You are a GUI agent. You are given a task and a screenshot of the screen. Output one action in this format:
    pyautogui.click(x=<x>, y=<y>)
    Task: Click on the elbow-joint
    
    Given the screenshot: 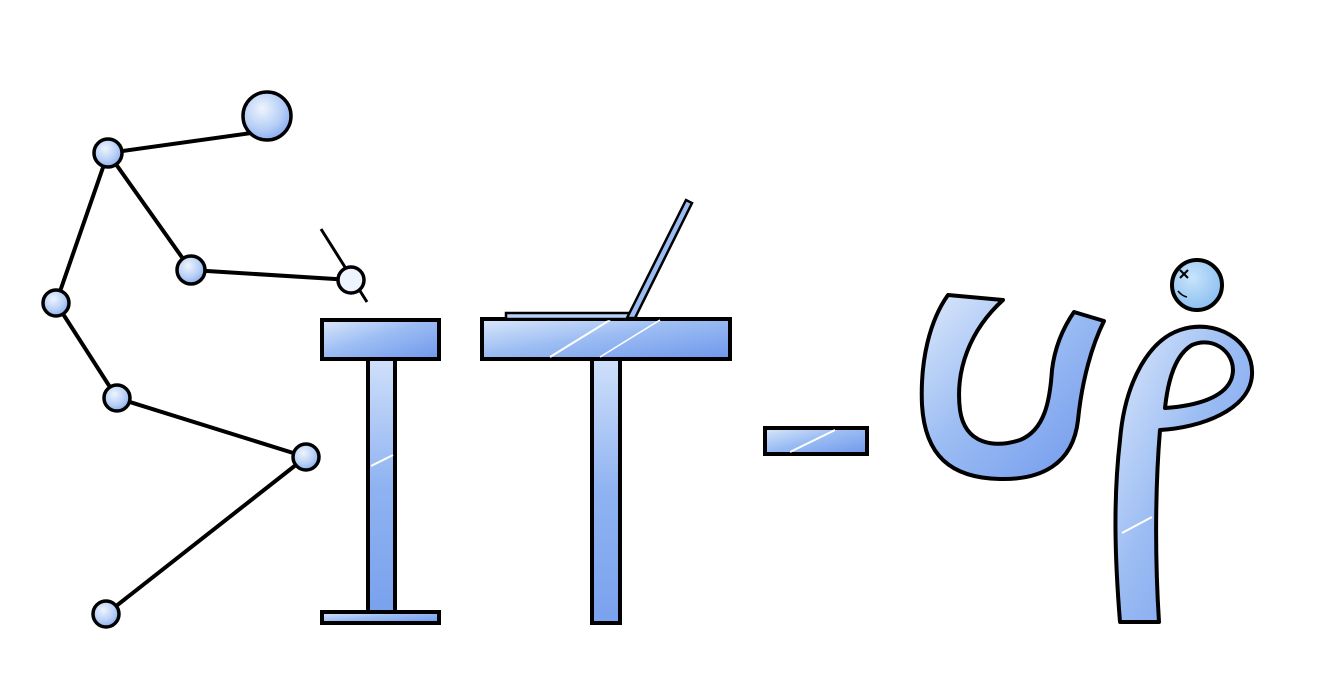 What is the action you would take?
    pyautogui.click(x=191, y=270)
    